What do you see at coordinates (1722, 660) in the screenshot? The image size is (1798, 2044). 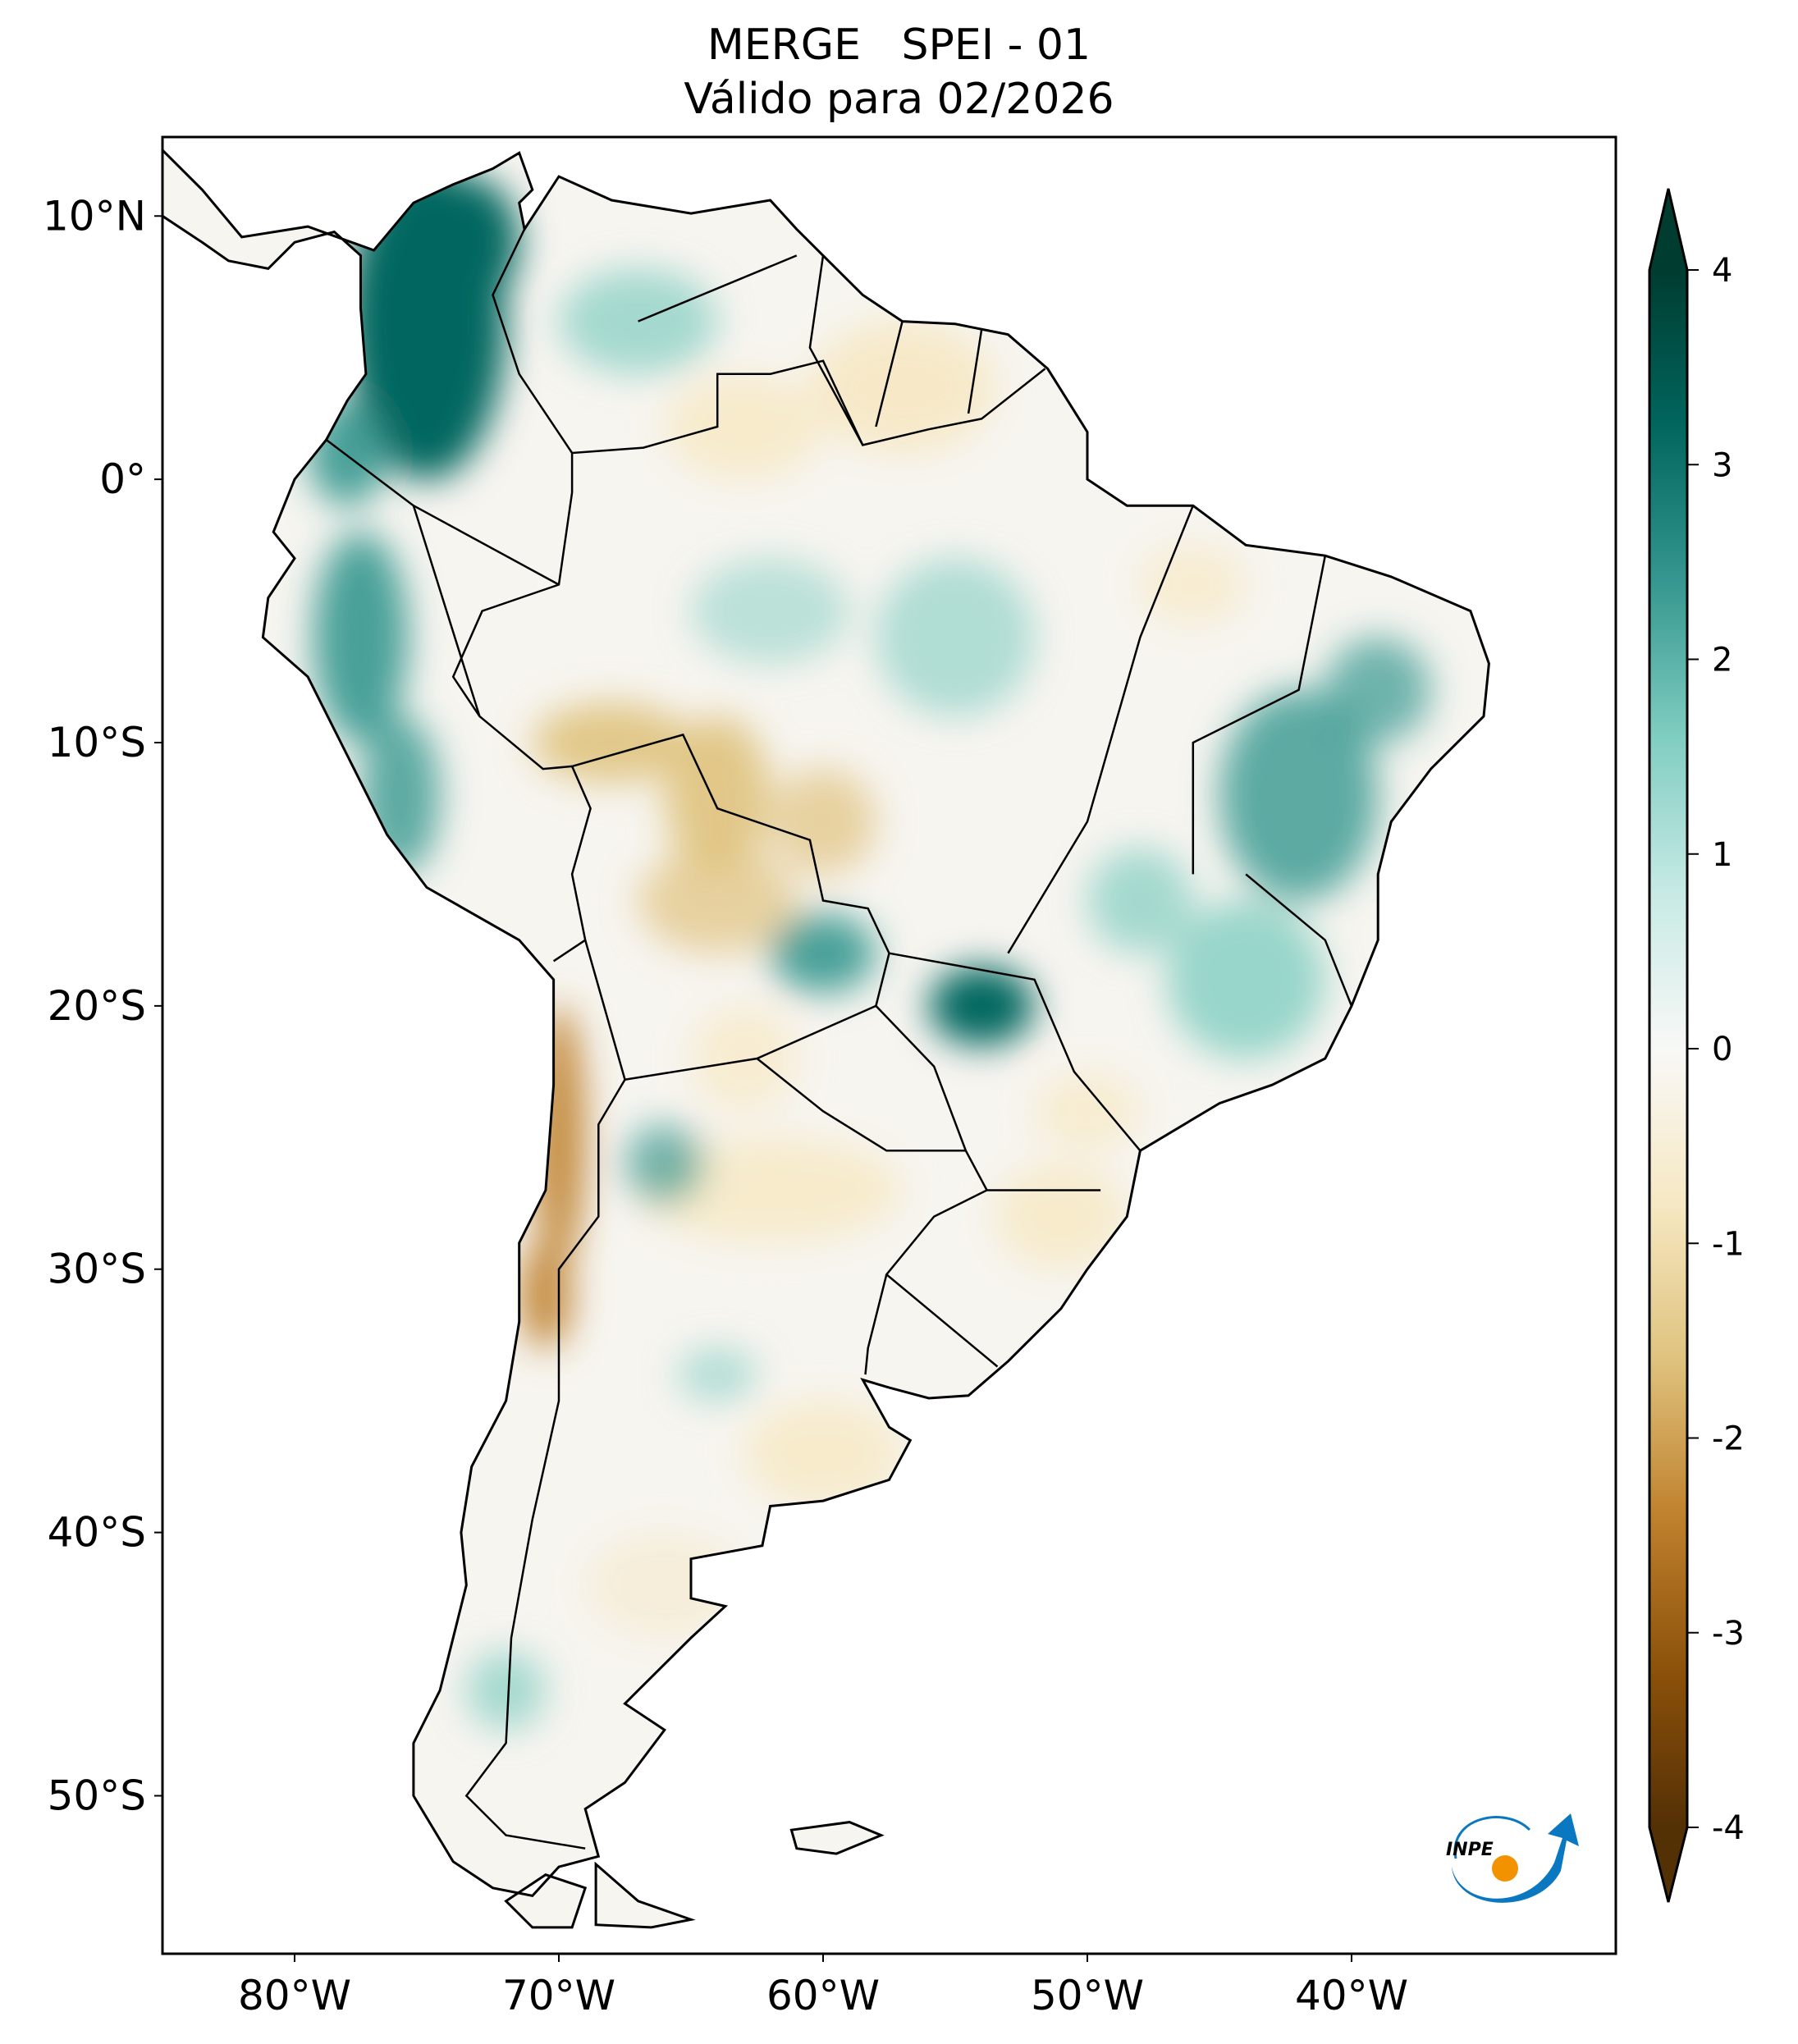 I see `colorbar-tick-label: 2` at bounding box center [1722, 660].